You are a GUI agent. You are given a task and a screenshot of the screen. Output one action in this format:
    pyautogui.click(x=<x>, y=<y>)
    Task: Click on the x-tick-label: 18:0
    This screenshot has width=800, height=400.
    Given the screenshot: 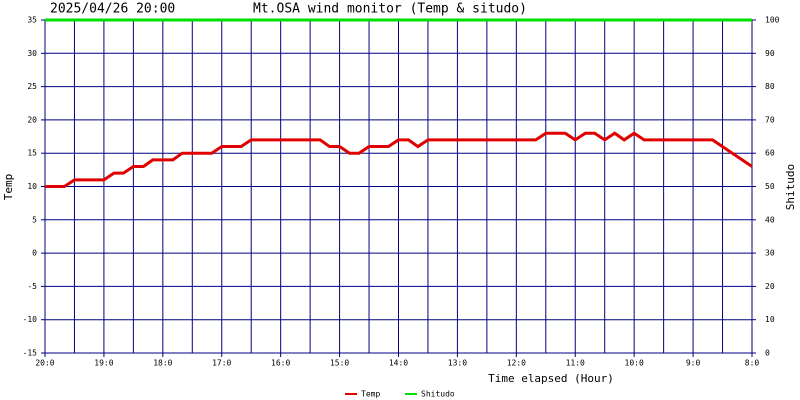 What is the action you would take?
    pyautogui.click(x=162, y=363)
    